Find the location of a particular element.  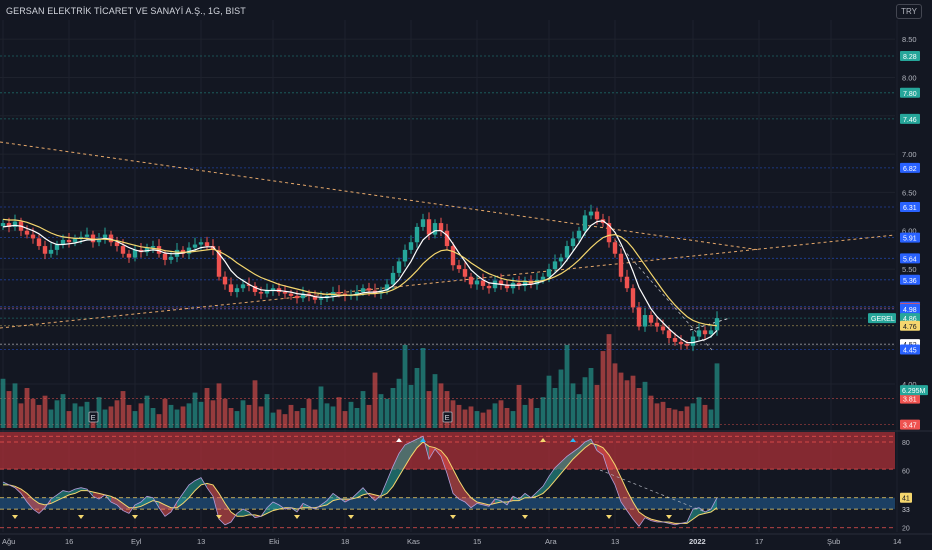

price-label: 6.82 is located at coordinates (910, 169).